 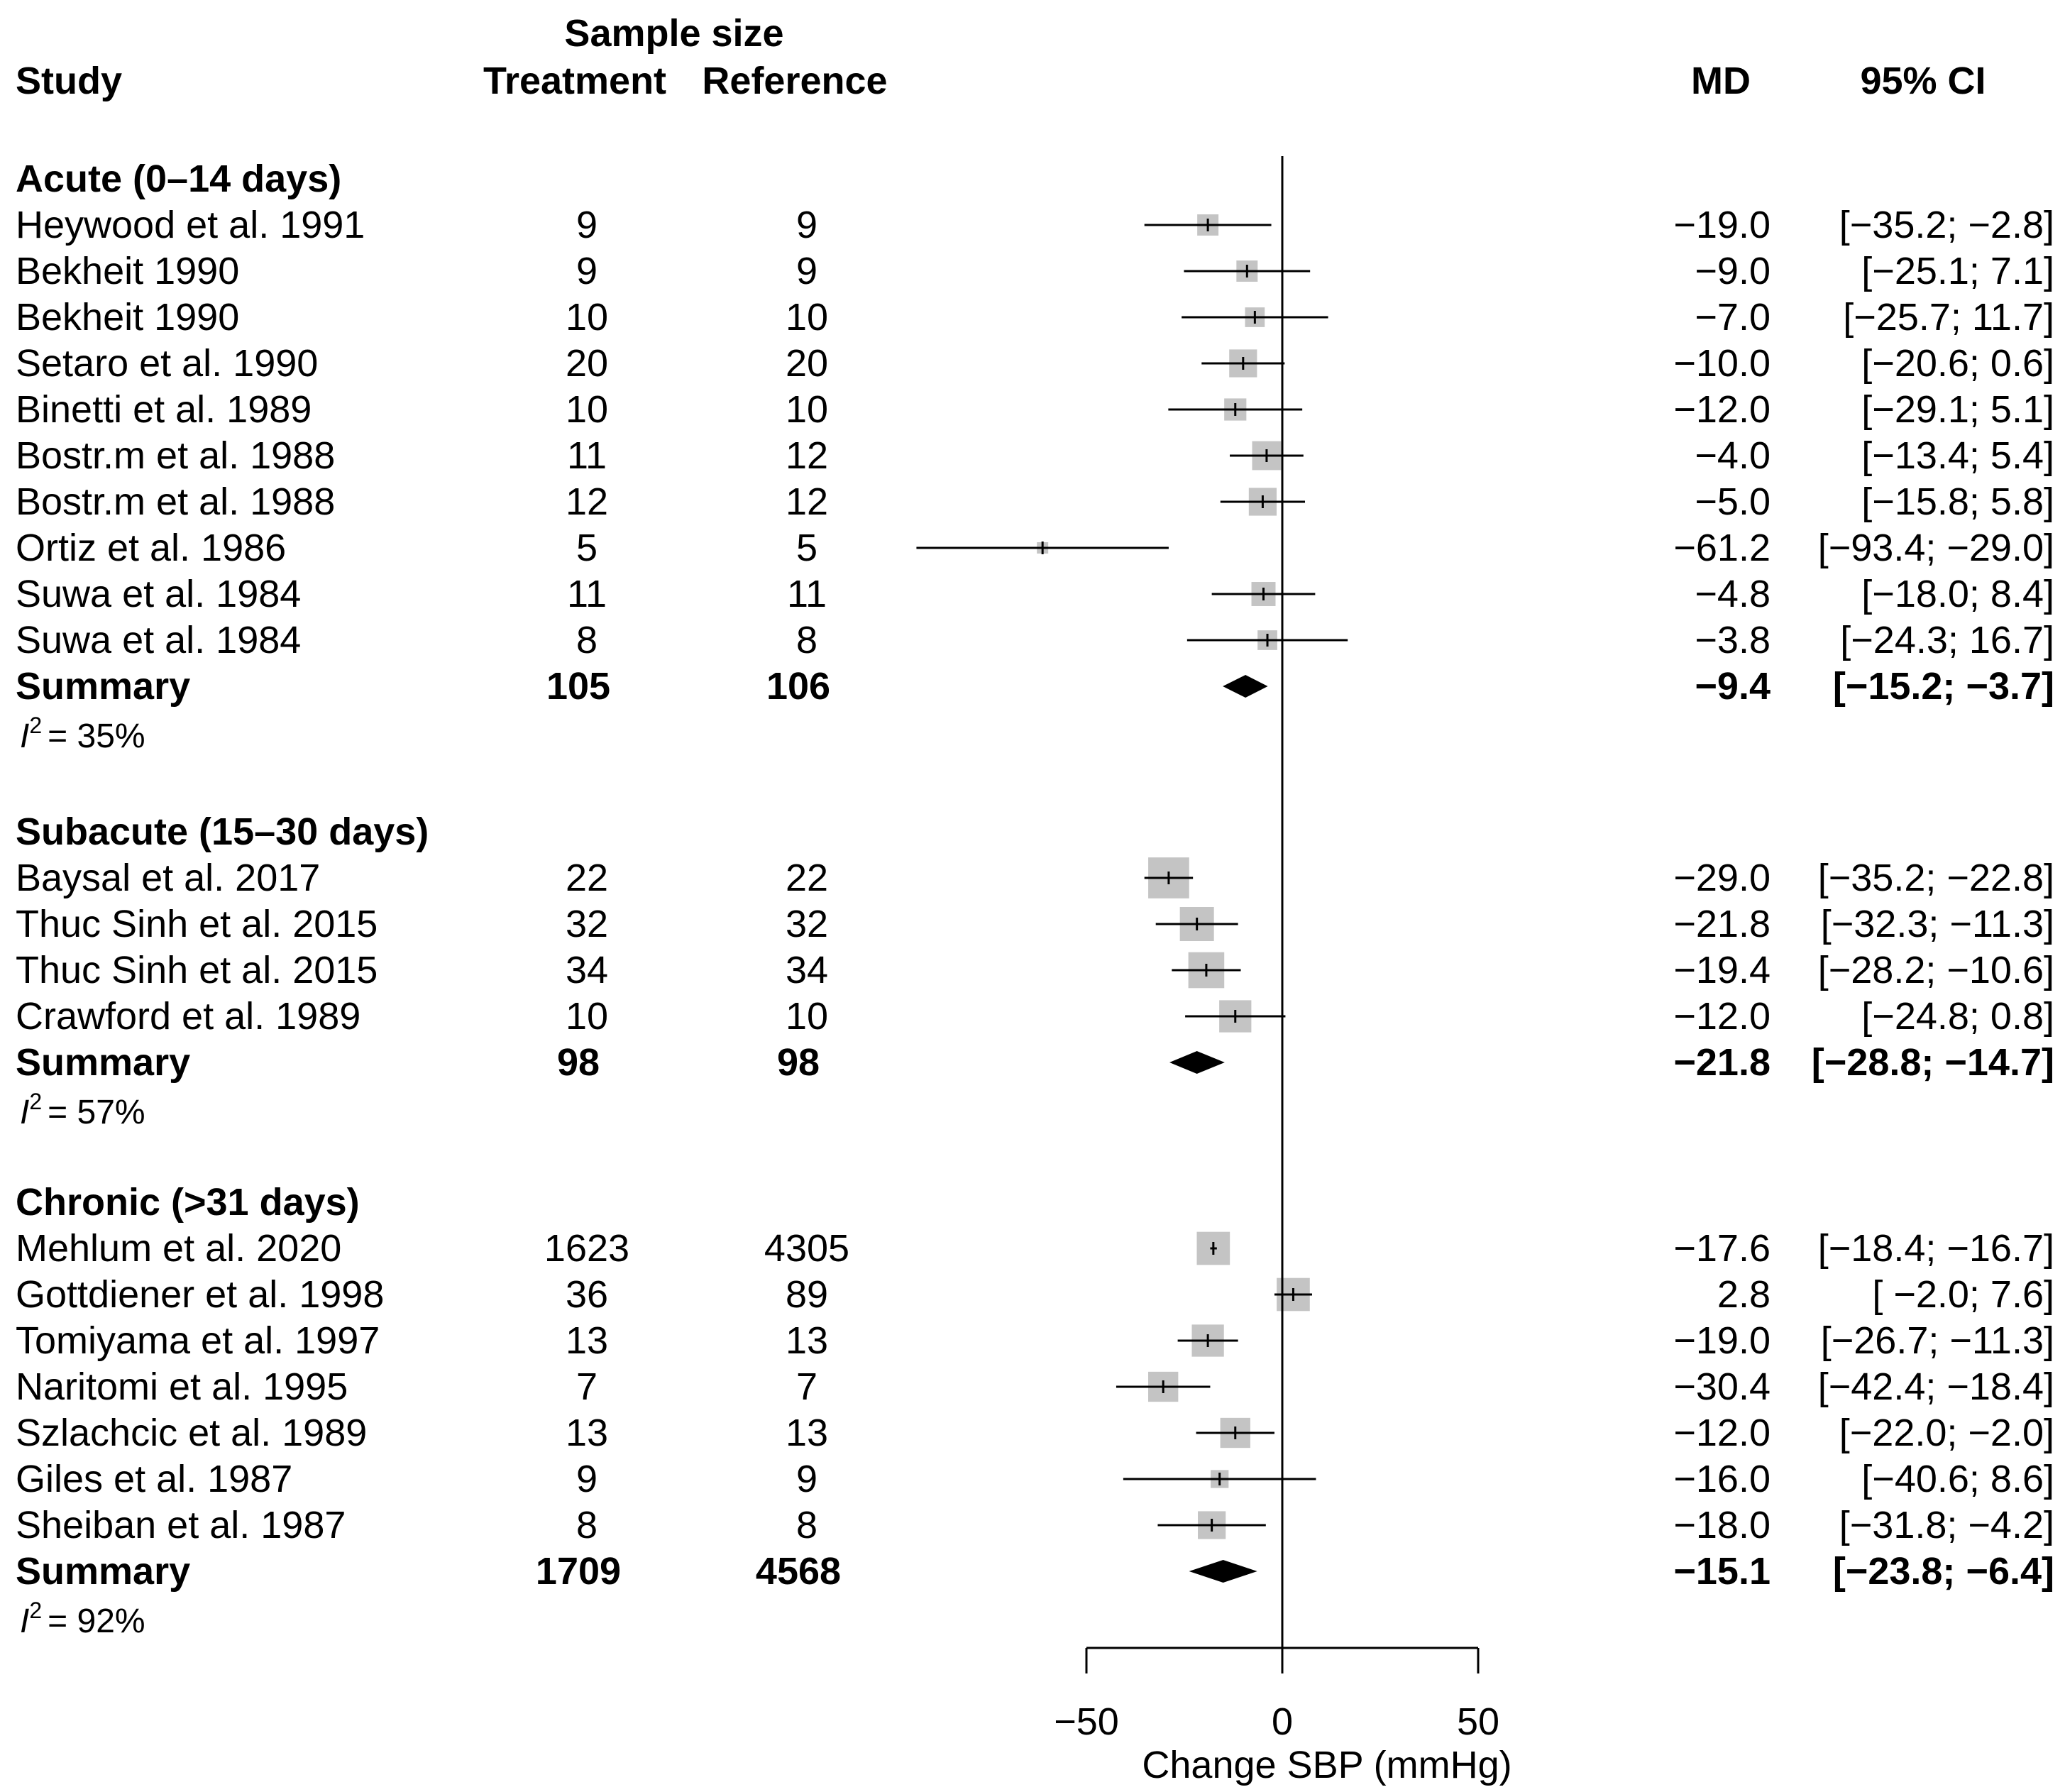 I want to click on summary-md-value: −21.8, so click(x=1722, y=1062).